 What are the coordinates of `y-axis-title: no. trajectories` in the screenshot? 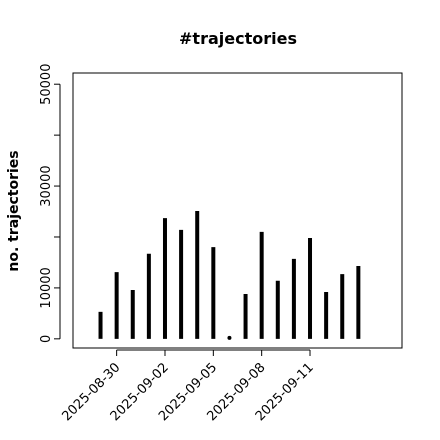 It's located at (14, 210).